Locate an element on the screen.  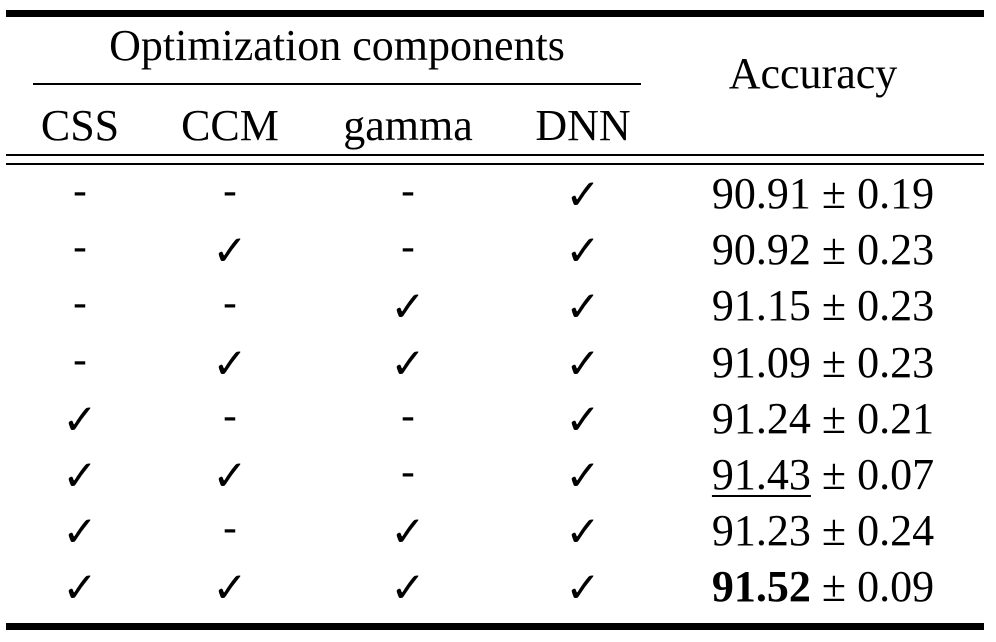
cell-accuracy: 90.92 ± 0.23 is located at coordinates (822, 250).